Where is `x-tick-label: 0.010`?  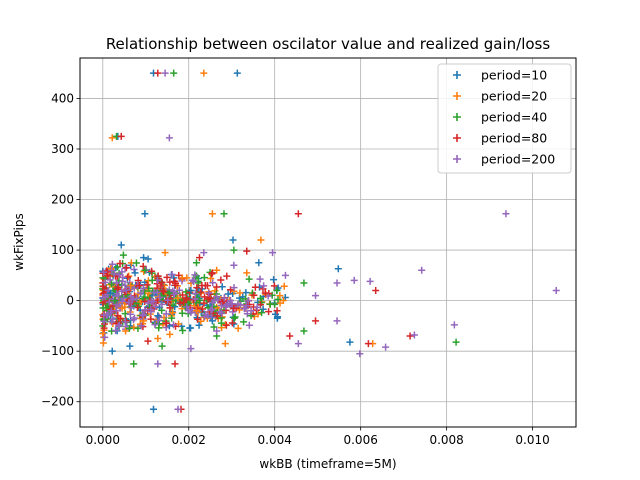
x-tick-label: 0.010 is located at coordinates (532, 440).